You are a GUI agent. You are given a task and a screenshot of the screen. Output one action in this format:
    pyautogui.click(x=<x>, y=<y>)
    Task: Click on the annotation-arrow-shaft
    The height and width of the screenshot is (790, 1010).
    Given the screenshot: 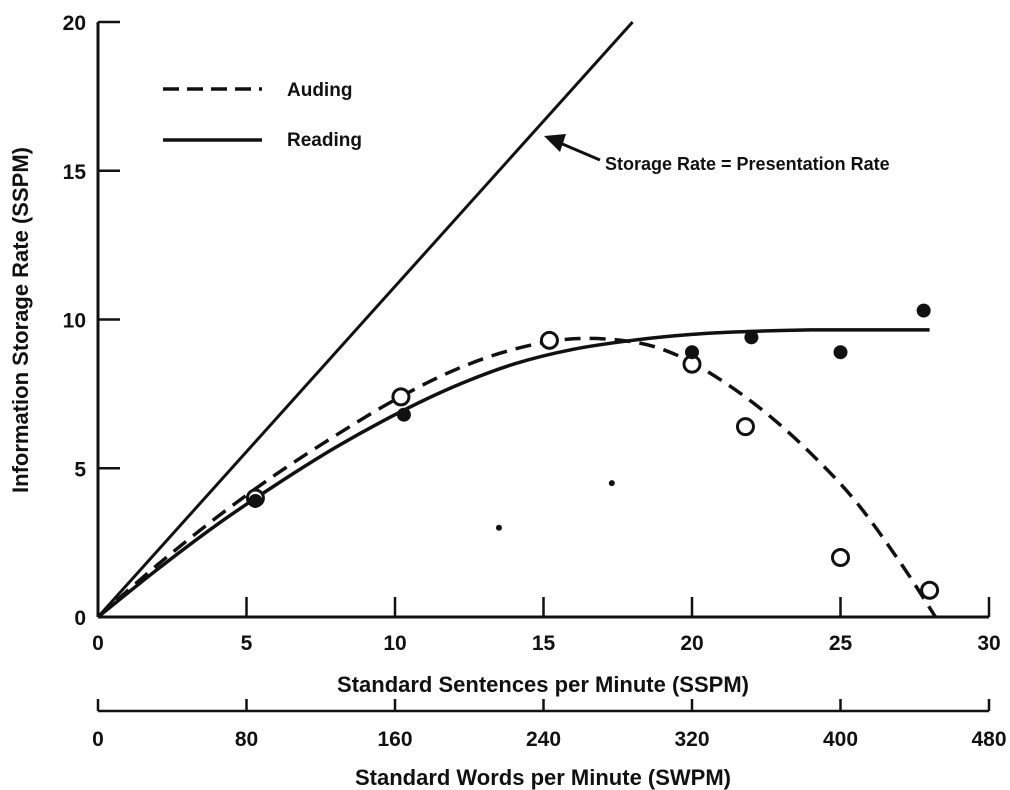 What is the action you would take?
    pyautogui.click(x=580, y=151)
    